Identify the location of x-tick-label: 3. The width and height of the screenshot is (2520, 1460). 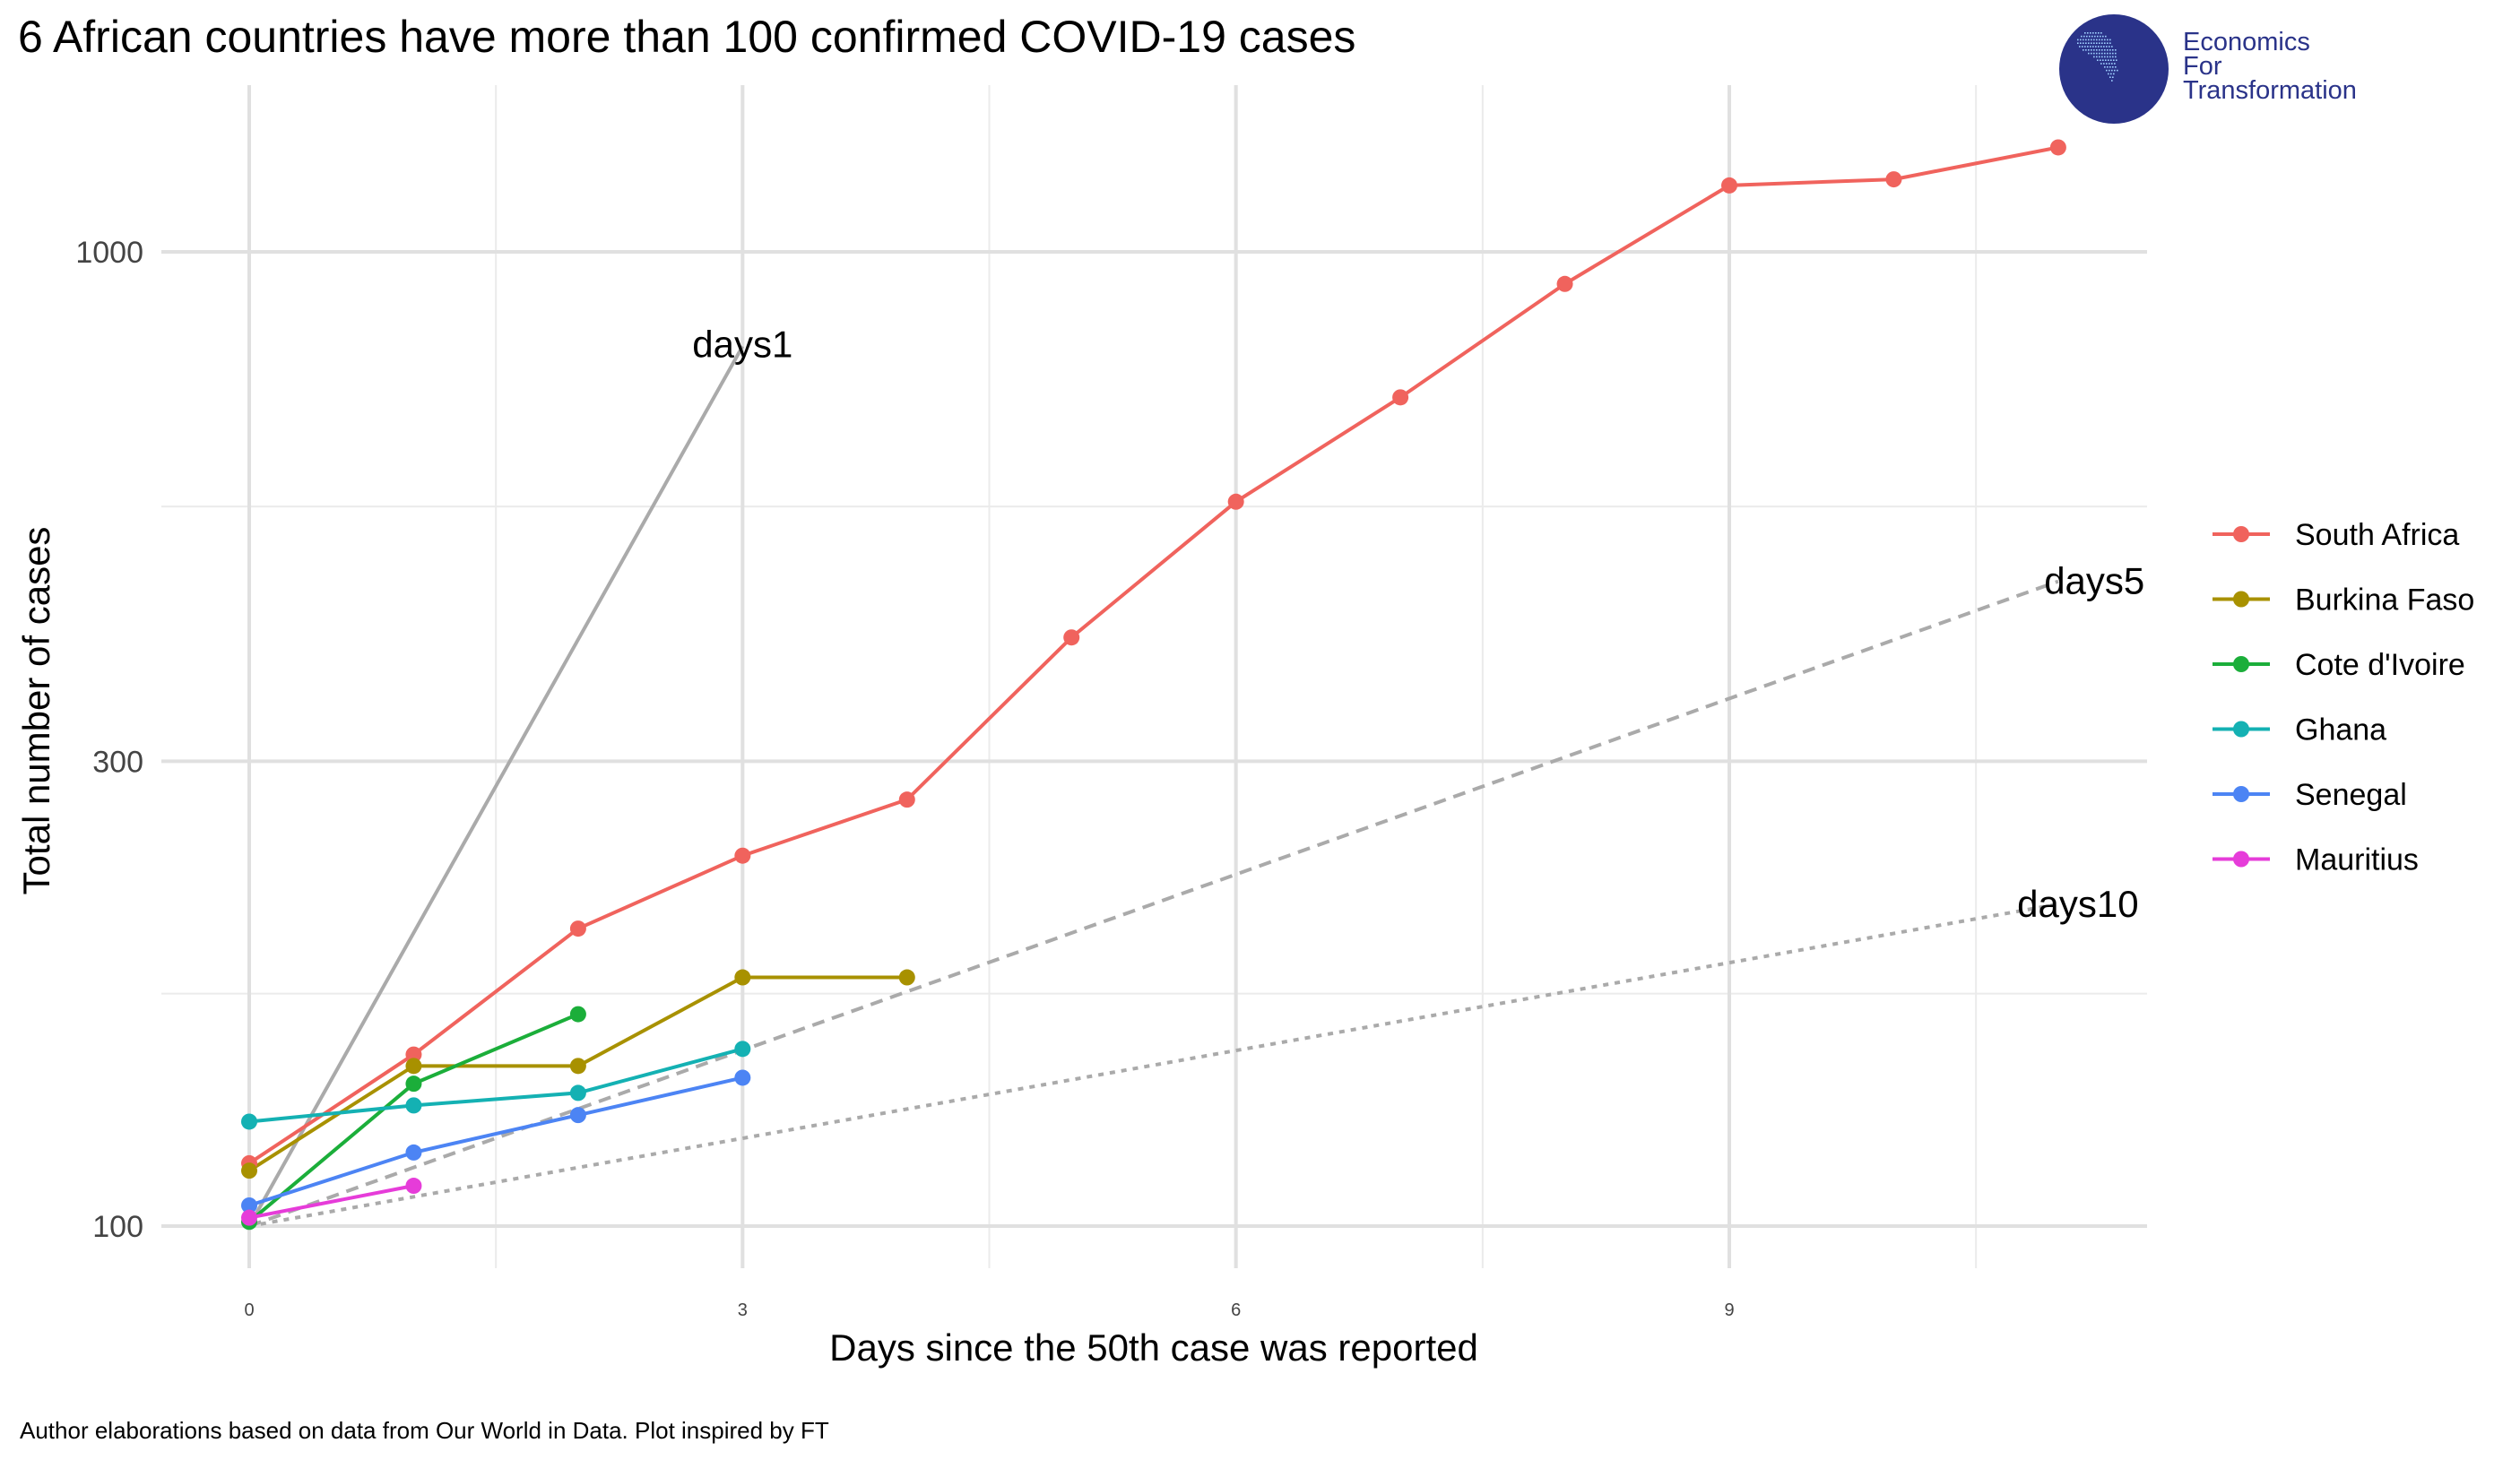
(743, 1310).